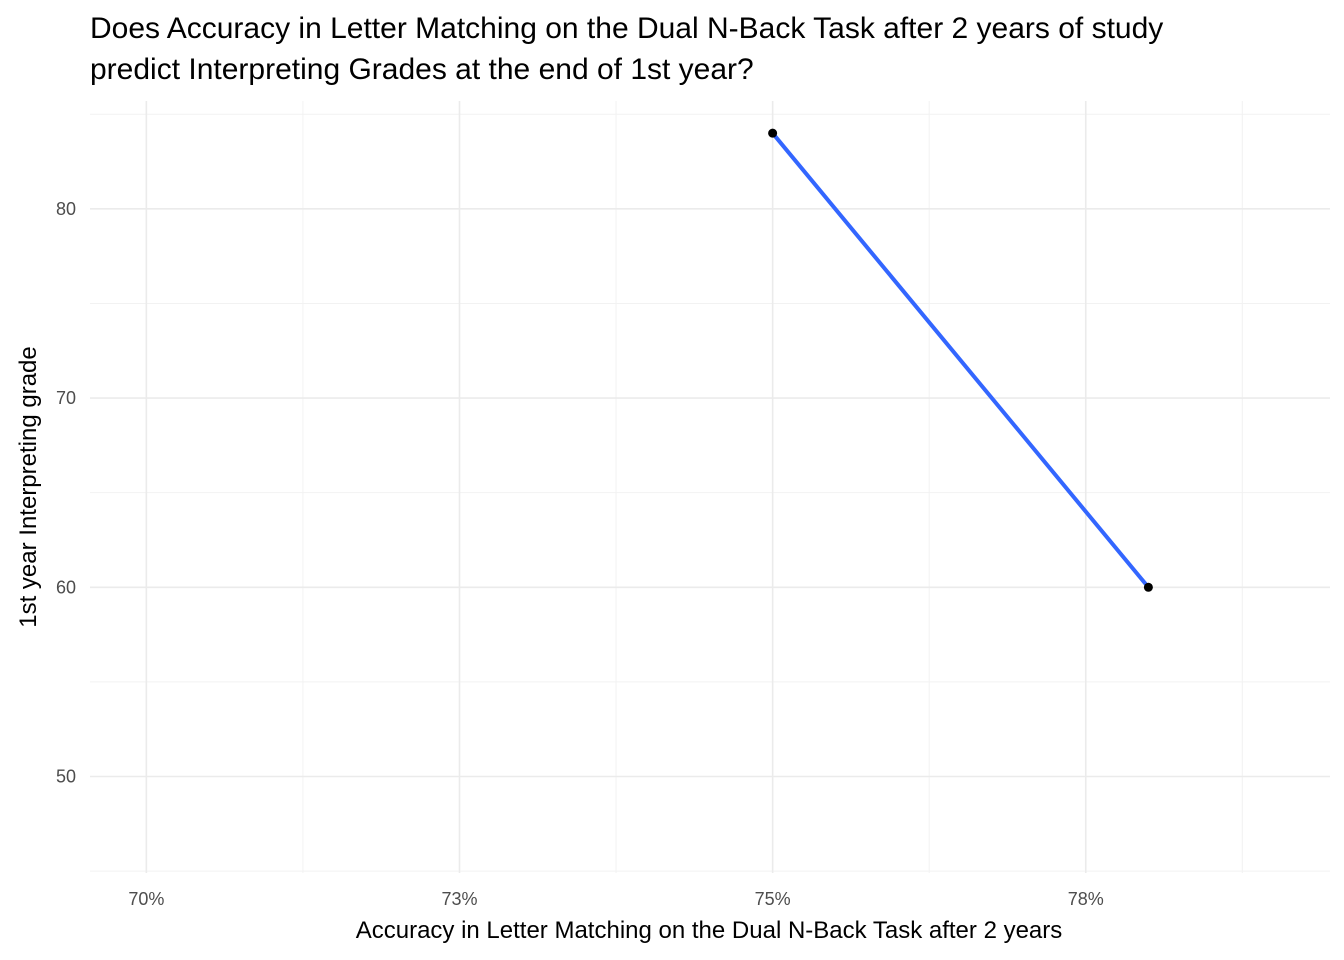 The height and width of the screenshot is (960, 1344). I want to click on y-tick-label: 70, so click(66, 398).